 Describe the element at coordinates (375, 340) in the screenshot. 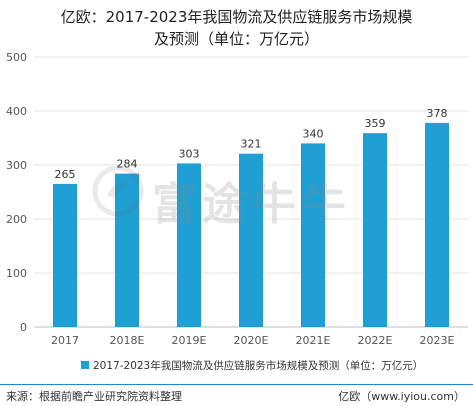

I see `x-tick-label: 2022E` at that location.